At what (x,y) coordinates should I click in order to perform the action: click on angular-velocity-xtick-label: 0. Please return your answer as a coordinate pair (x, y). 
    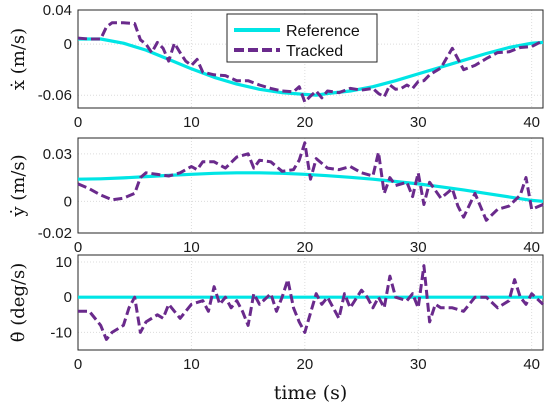
    Looking at the image, I should click on (78, 364).